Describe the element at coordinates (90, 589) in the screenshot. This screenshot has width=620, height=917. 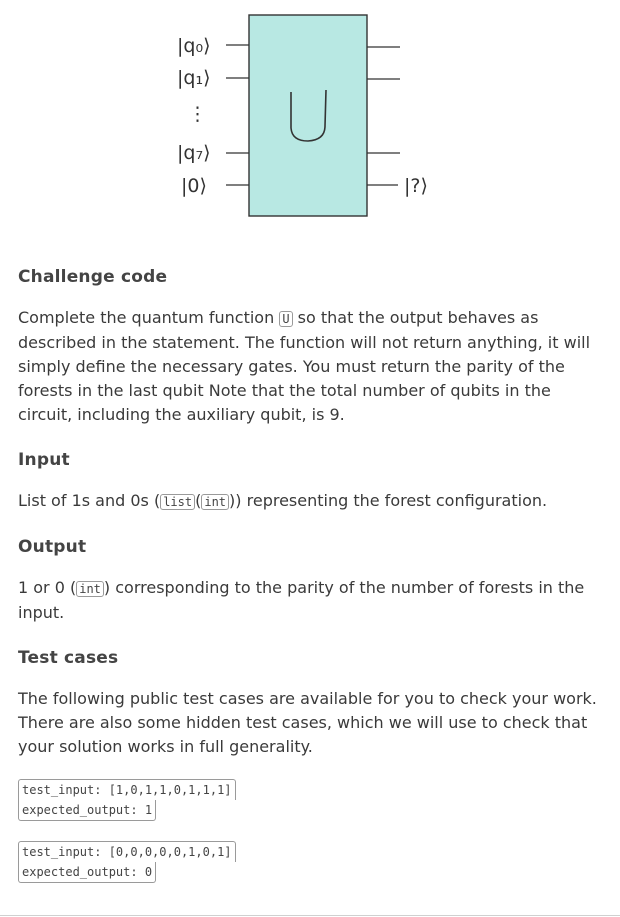
I see `code-int-output: int` at that location.